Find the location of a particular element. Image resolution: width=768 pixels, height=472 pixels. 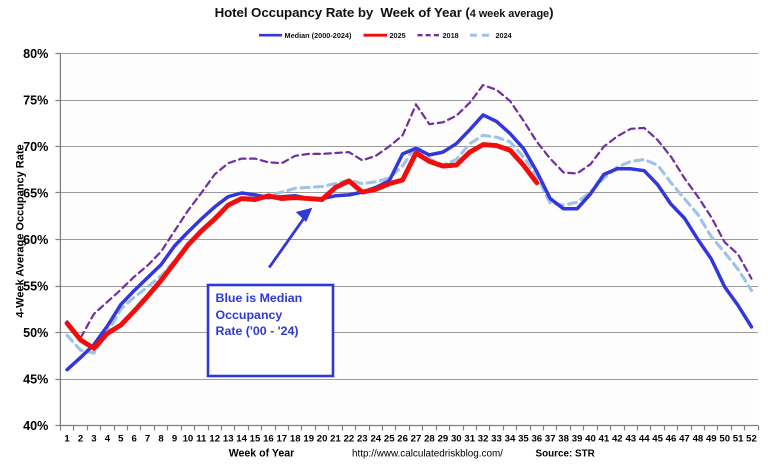

svg-text: 52 is located at coordinates (751, 439).